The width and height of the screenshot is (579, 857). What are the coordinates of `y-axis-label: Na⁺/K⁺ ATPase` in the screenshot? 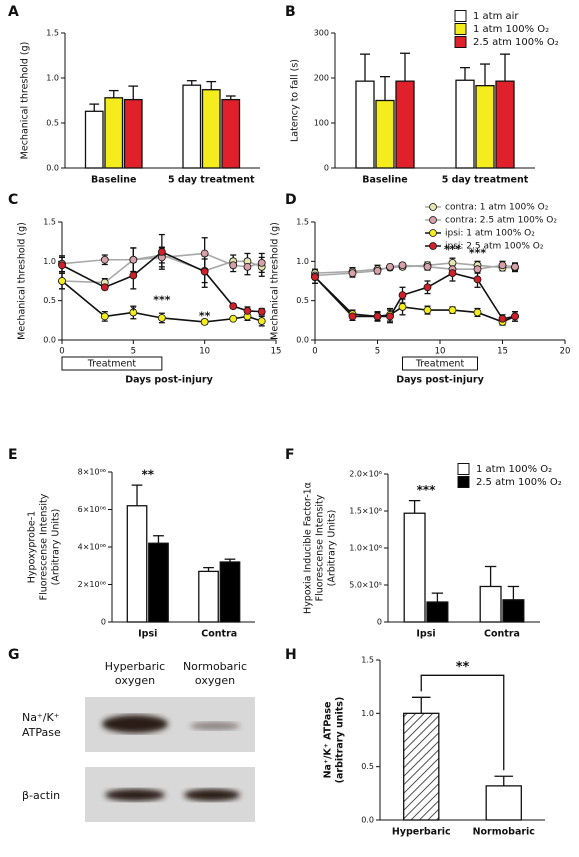 It's located at (328, 740).